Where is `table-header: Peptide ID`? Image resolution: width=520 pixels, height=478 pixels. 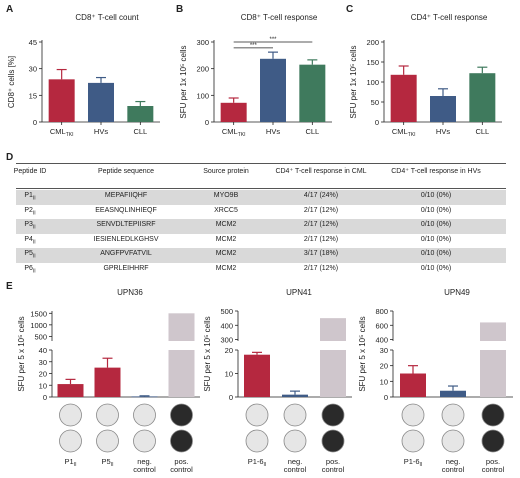 table-header: Peptide ID is located at coordinates (30, 171).